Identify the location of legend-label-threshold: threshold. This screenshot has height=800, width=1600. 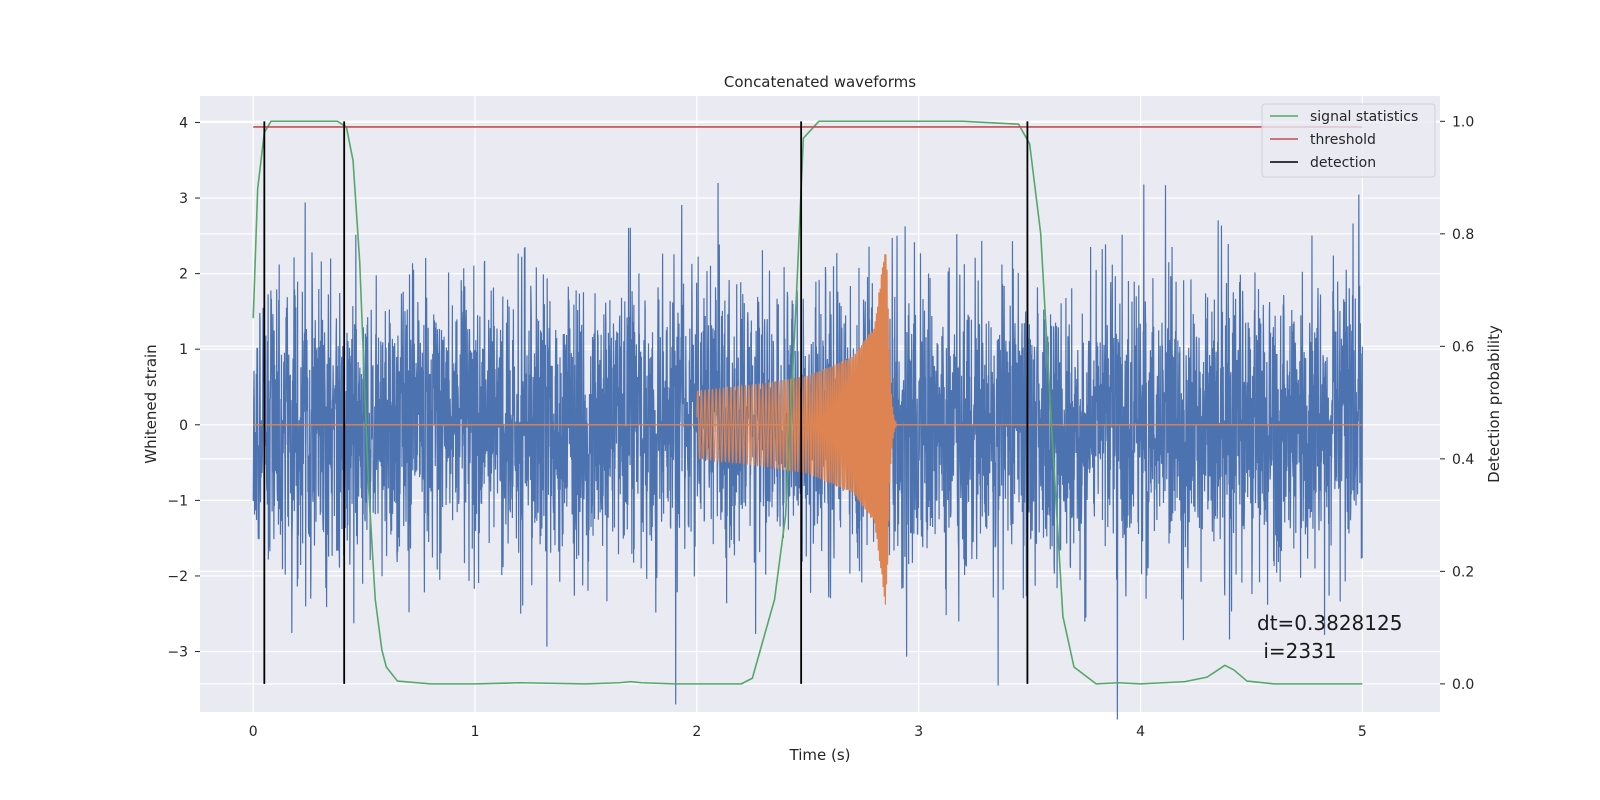
(1343, 140).